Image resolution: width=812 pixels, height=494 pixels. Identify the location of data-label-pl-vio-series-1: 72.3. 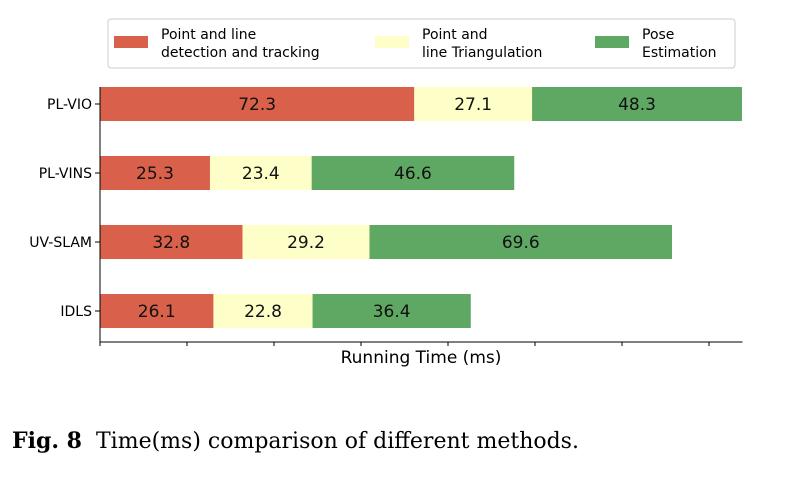
(257, 105).